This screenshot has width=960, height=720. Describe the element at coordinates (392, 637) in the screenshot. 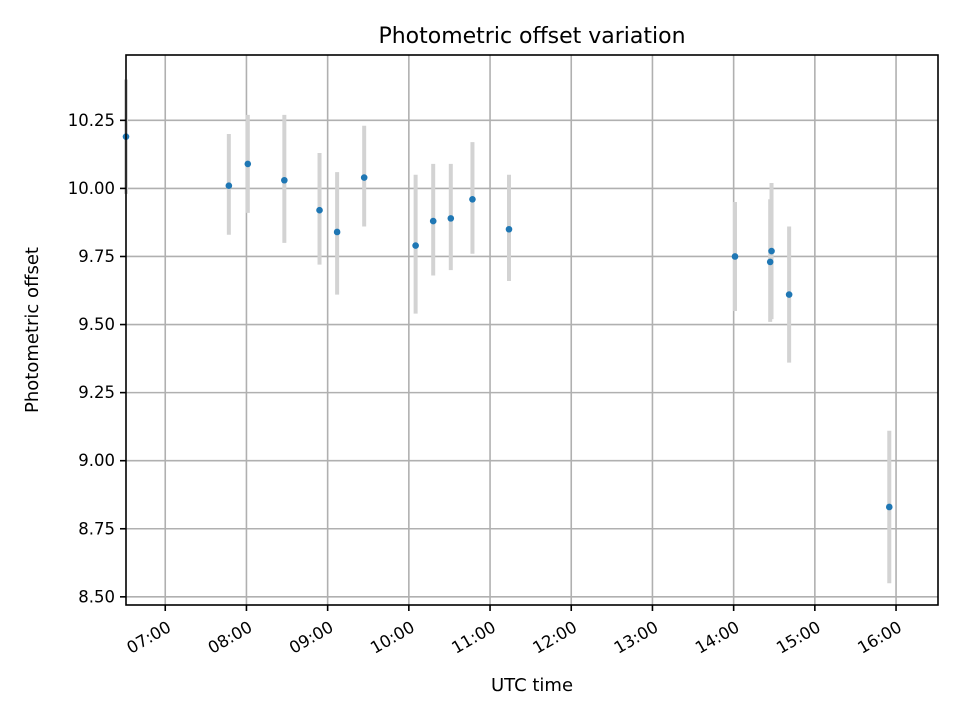

I see `x-tick-label: 10:00` at that location.